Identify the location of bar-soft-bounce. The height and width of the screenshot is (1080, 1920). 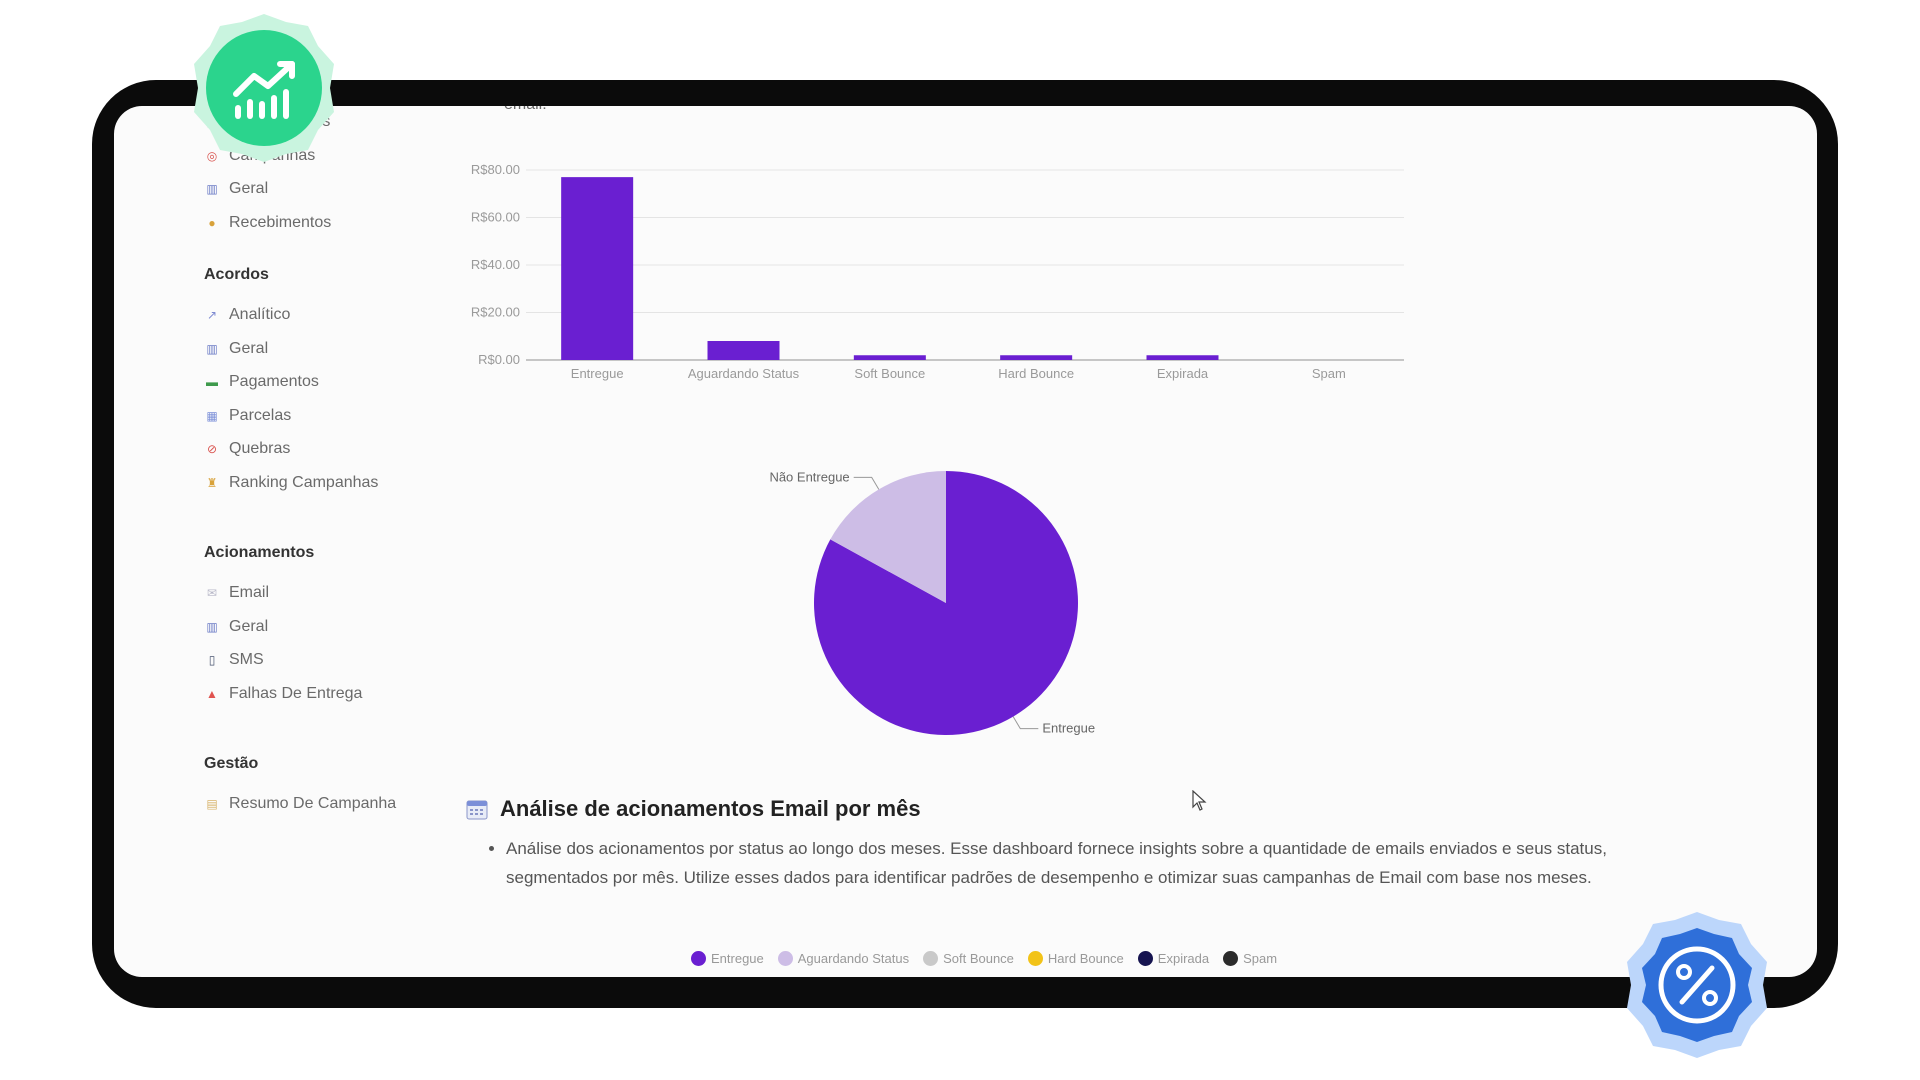
(889, 357).